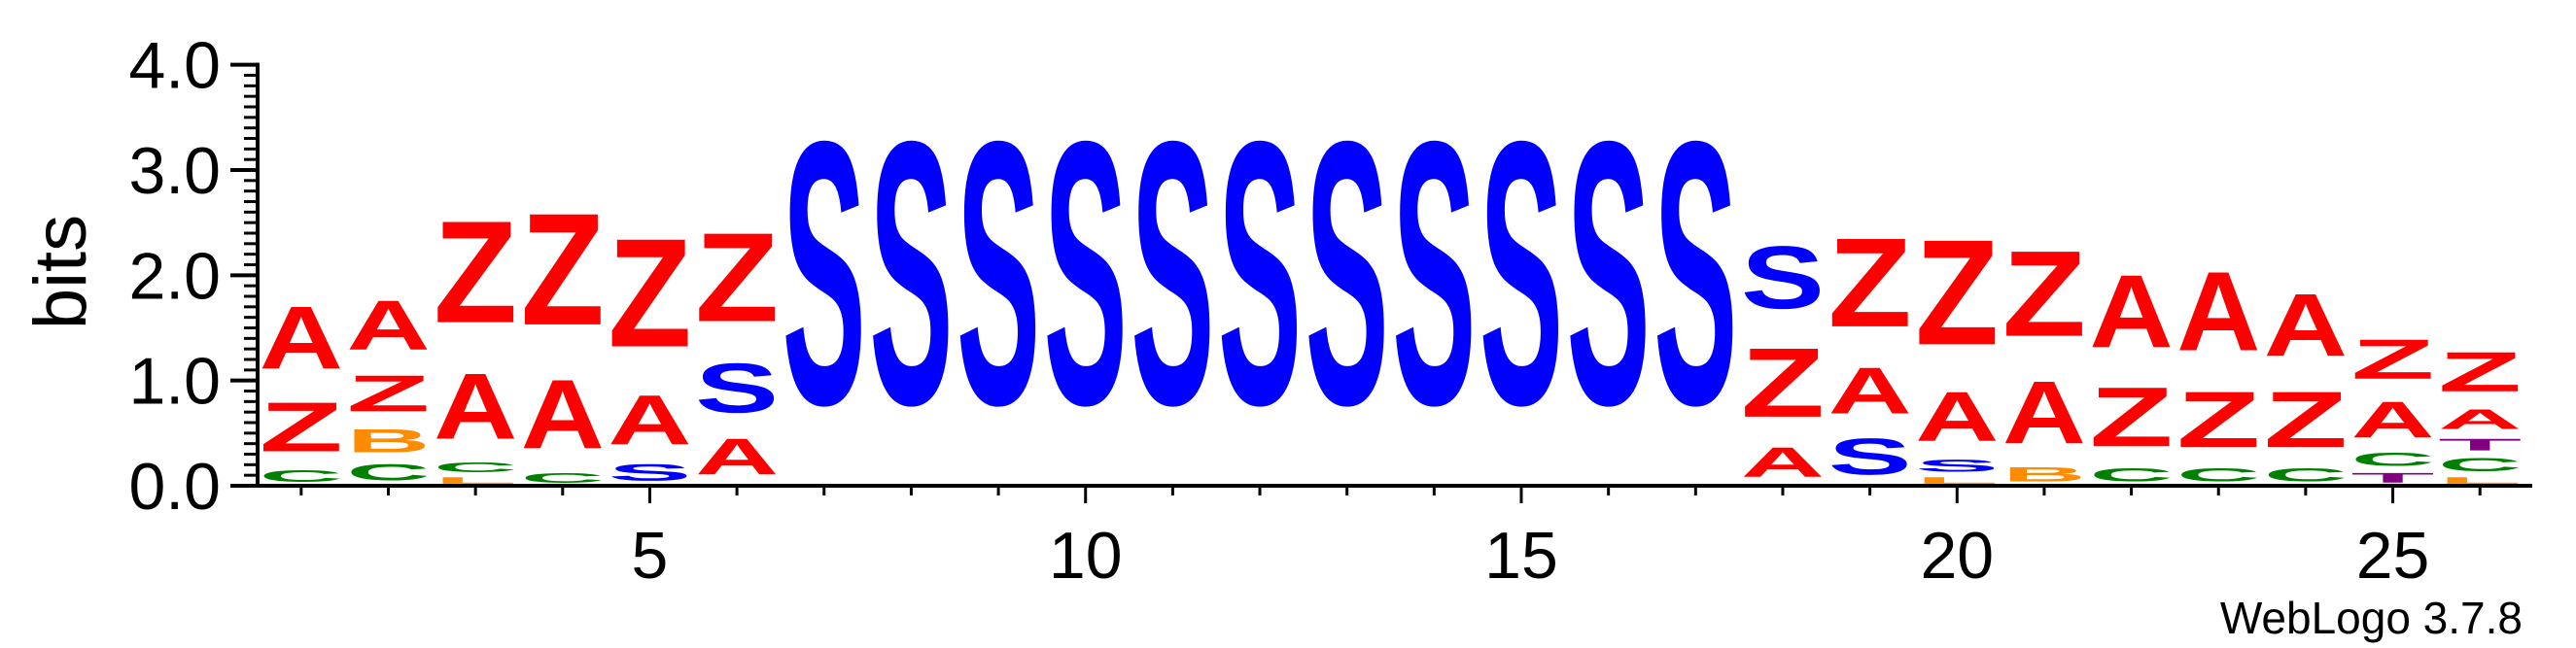 This screenshot has height=648, width=2576. What do you see at coordinates (1521, 556) in the screenshot?
I see `x-tick-label: 15` at bounding box center [1521, 556].